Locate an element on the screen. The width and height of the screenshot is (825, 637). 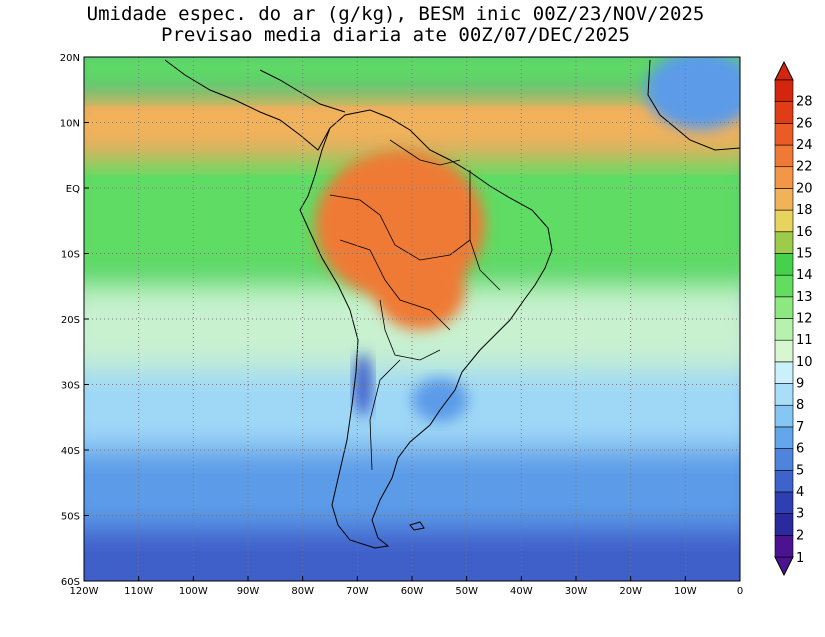
country-borders is located at coordinates (415, 305).